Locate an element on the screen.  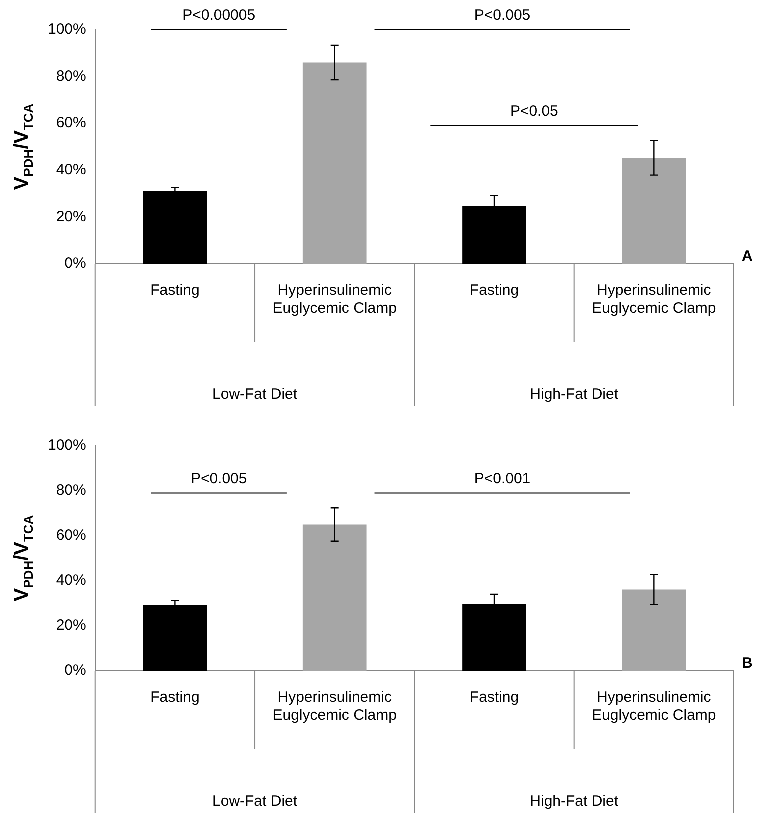
text: A is located at coordinates (747, 256).